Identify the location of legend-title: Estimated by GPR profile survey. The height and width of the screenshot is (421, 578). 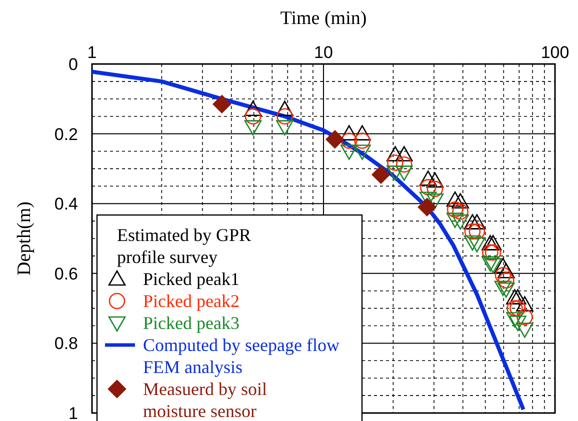
(184, 246).